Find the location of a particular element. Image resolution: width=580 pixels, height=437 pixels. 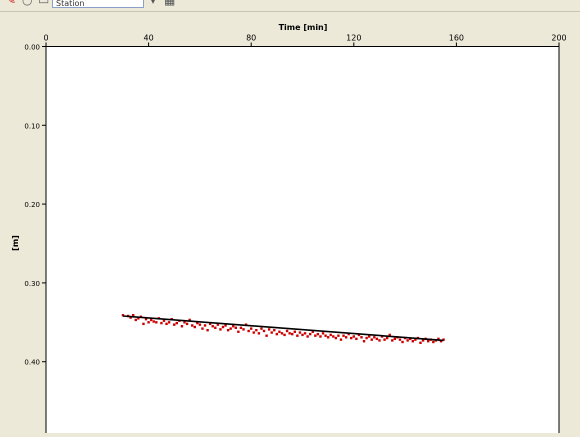

x-tick-label: 80 is located at coordinates (251, 38).